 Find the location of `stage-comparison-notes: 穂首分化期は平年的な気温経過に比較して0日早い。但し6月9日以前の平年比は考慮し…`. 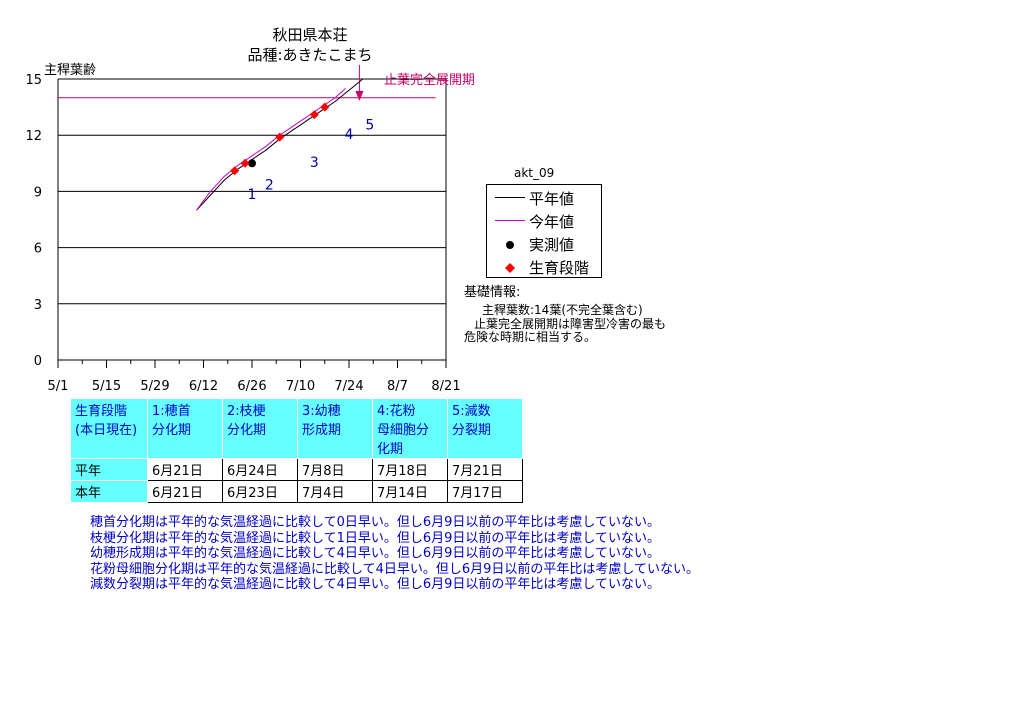

stage-comparison-notes: 穂首分化期は平年的な気温経過に比較して0日早い。但し6月9日以前の平年比は考慮し… is located at coordinates (394, 554).